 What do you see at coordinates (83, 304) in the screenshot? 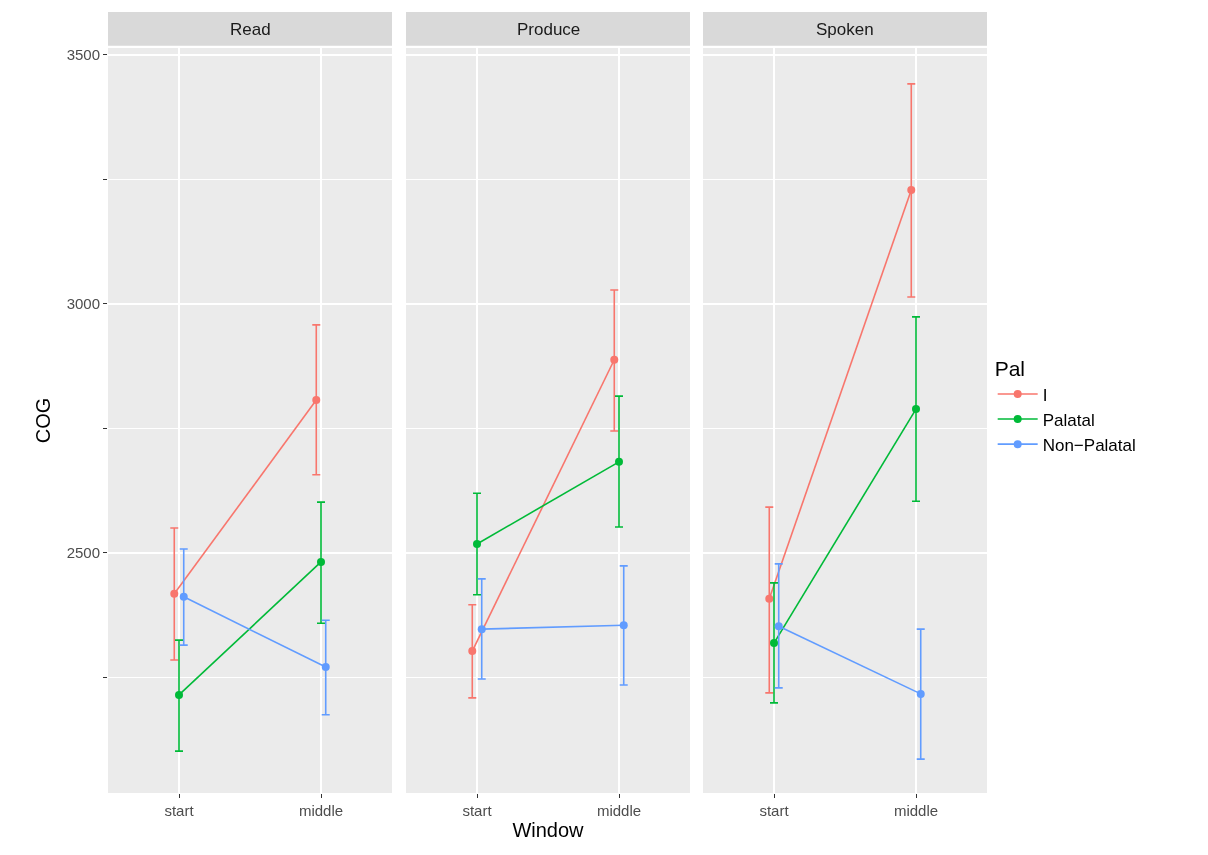
I see `y-tick-label: 3000` at bounding box center [83, 304].